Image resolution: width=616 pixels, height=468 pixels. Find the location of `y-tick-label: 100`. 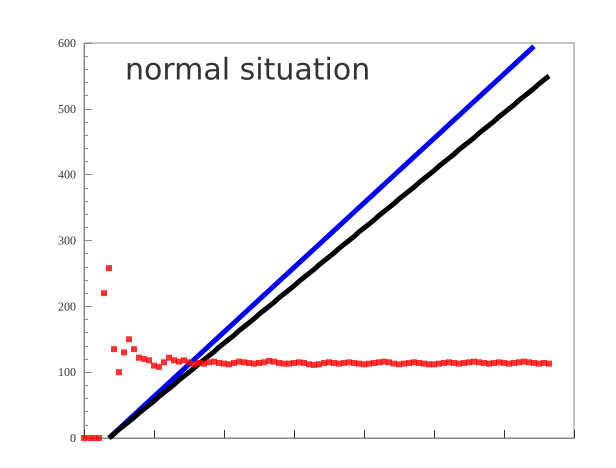

y-tick-label: 100 is located at coordinates (67, 372).